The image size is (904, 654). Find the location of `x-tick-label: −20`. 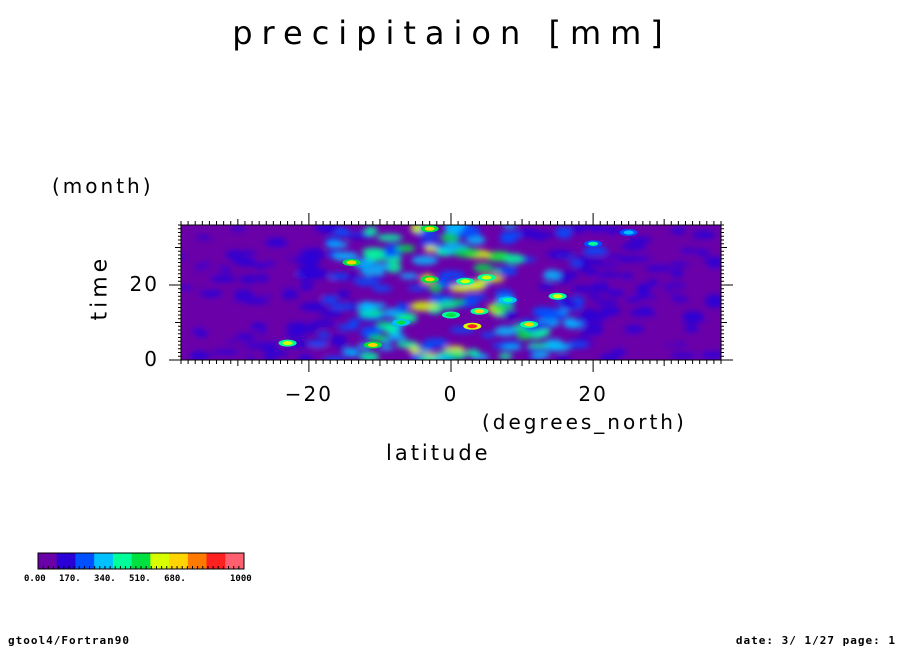

x-tick-label: −20 is located at coordinates (308, 394).